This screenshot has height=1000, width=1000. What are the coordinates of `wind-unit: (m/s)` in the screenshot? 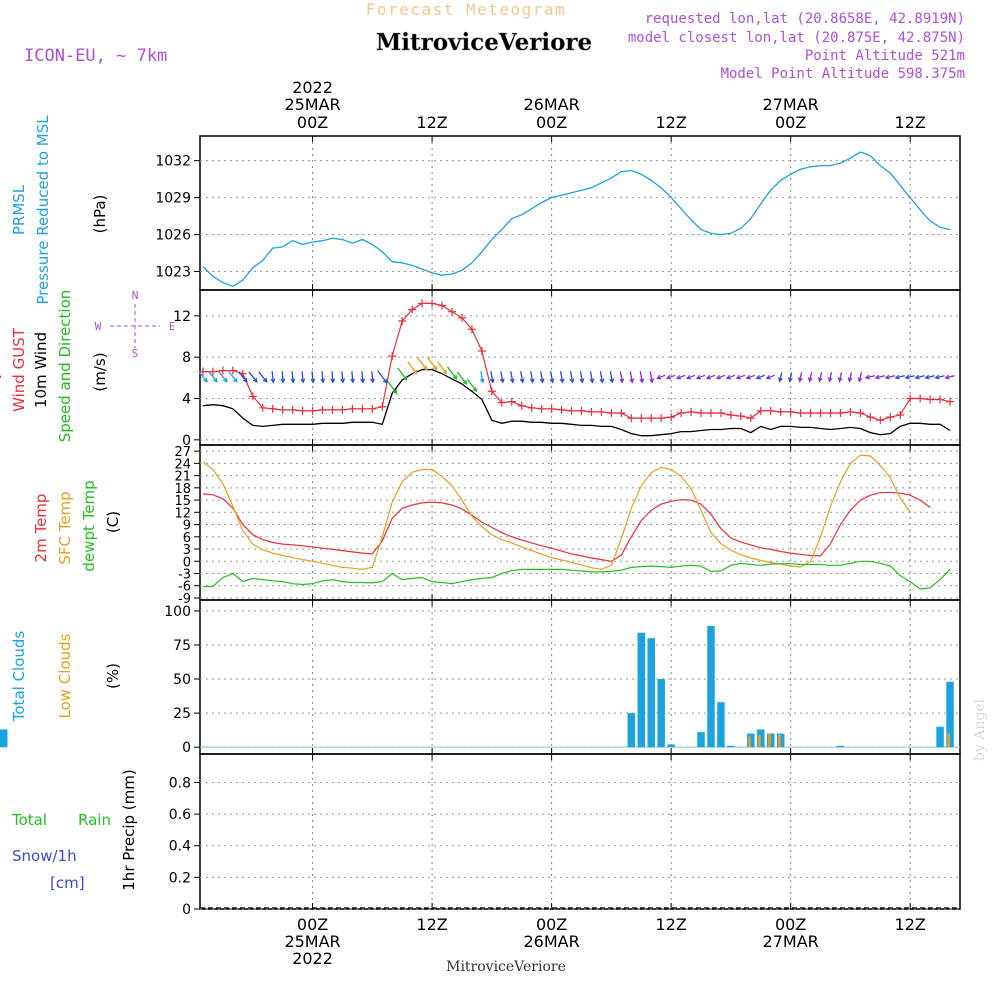 It's located at (100, 371).